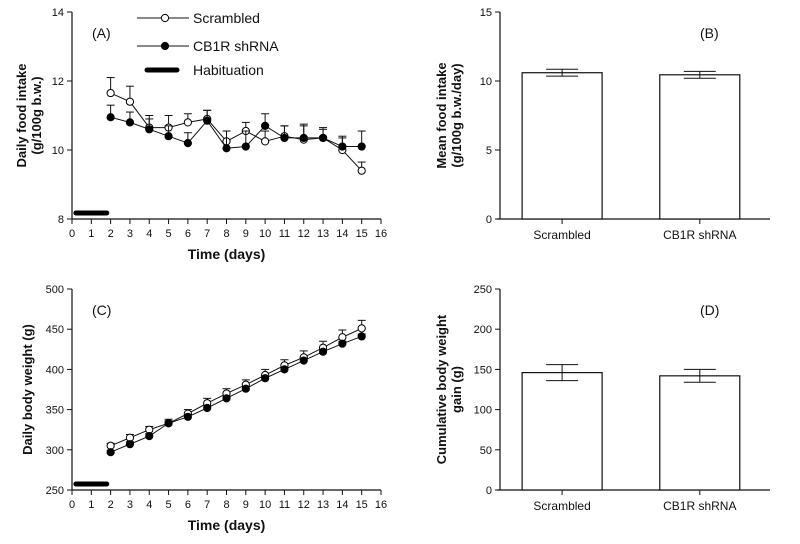 The image size is (800, 544). I want to click on y-axis-label: Daily body weight (g), so click(27, 389).